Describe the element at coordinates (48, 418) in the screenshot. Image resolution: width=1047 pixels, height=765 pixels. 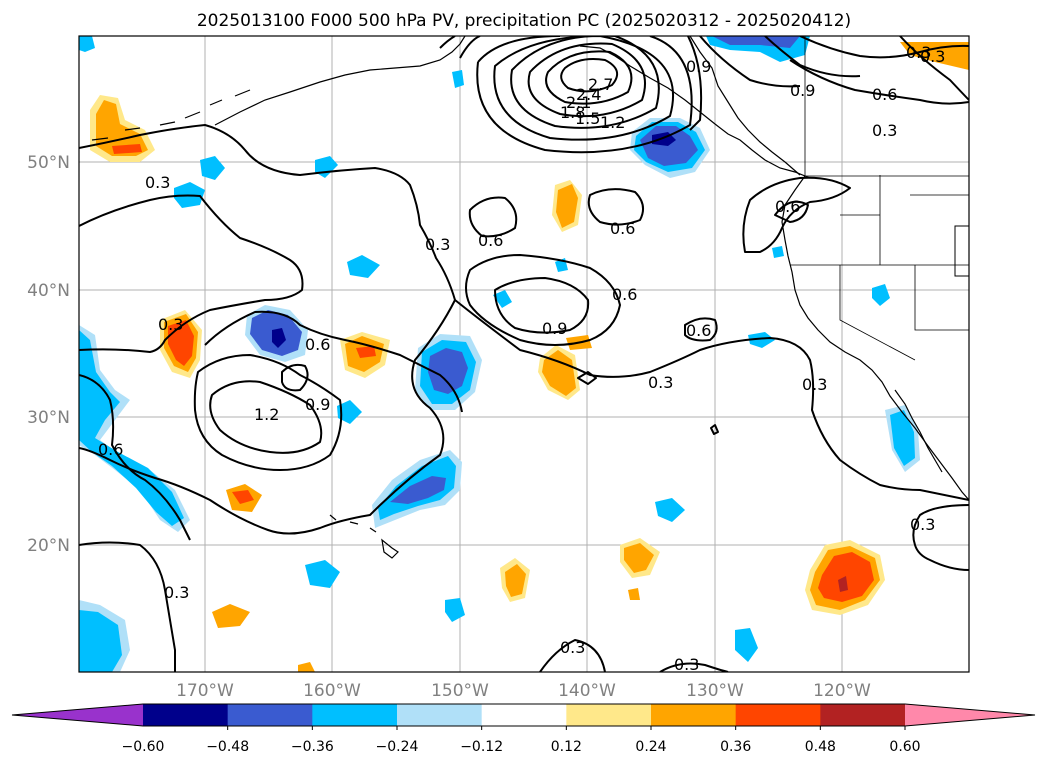
I see `lat-label: 30°N` at that location.